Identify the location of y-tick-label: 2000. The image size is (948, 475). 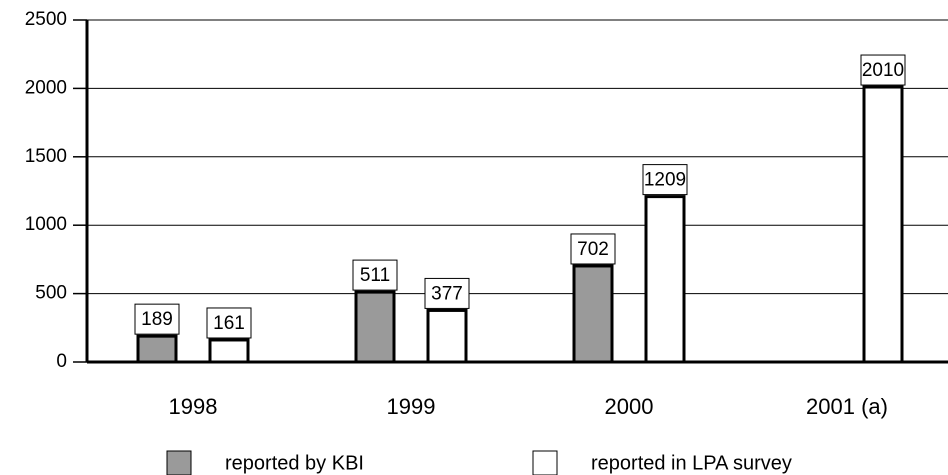
(46, 87).